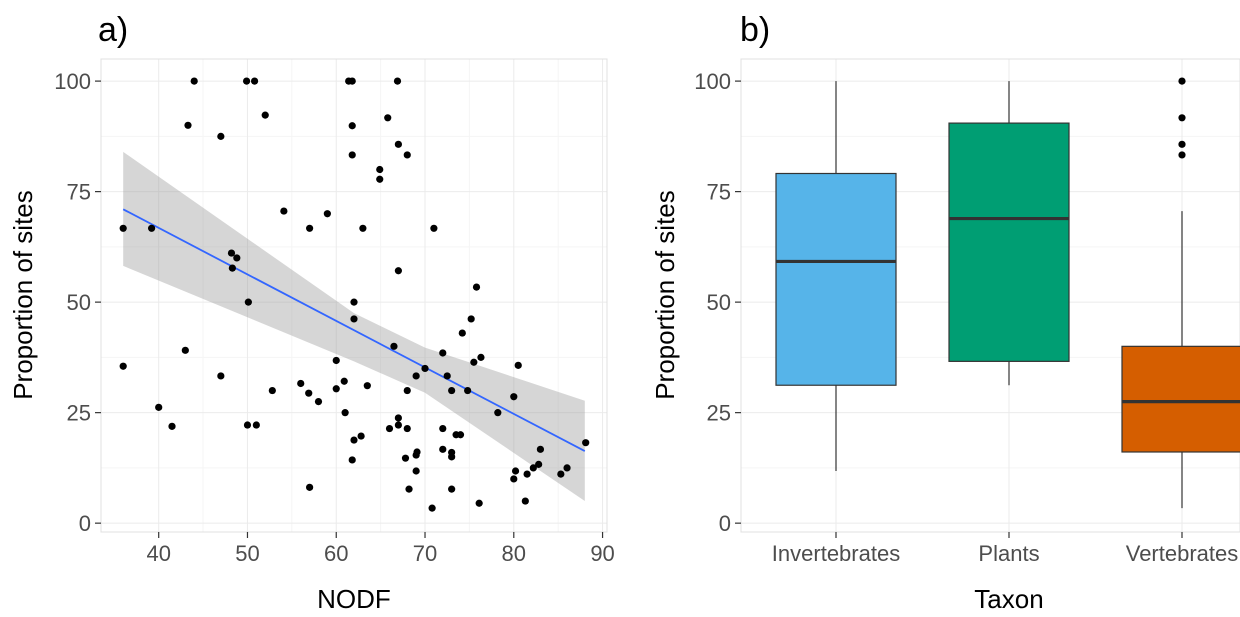 The height and width of the screenshot is (617, 1240). What do you see at coordinates (336, 553) in the screenshot?
I see `x-tick-label: 60` at bounding box center [336, 553].